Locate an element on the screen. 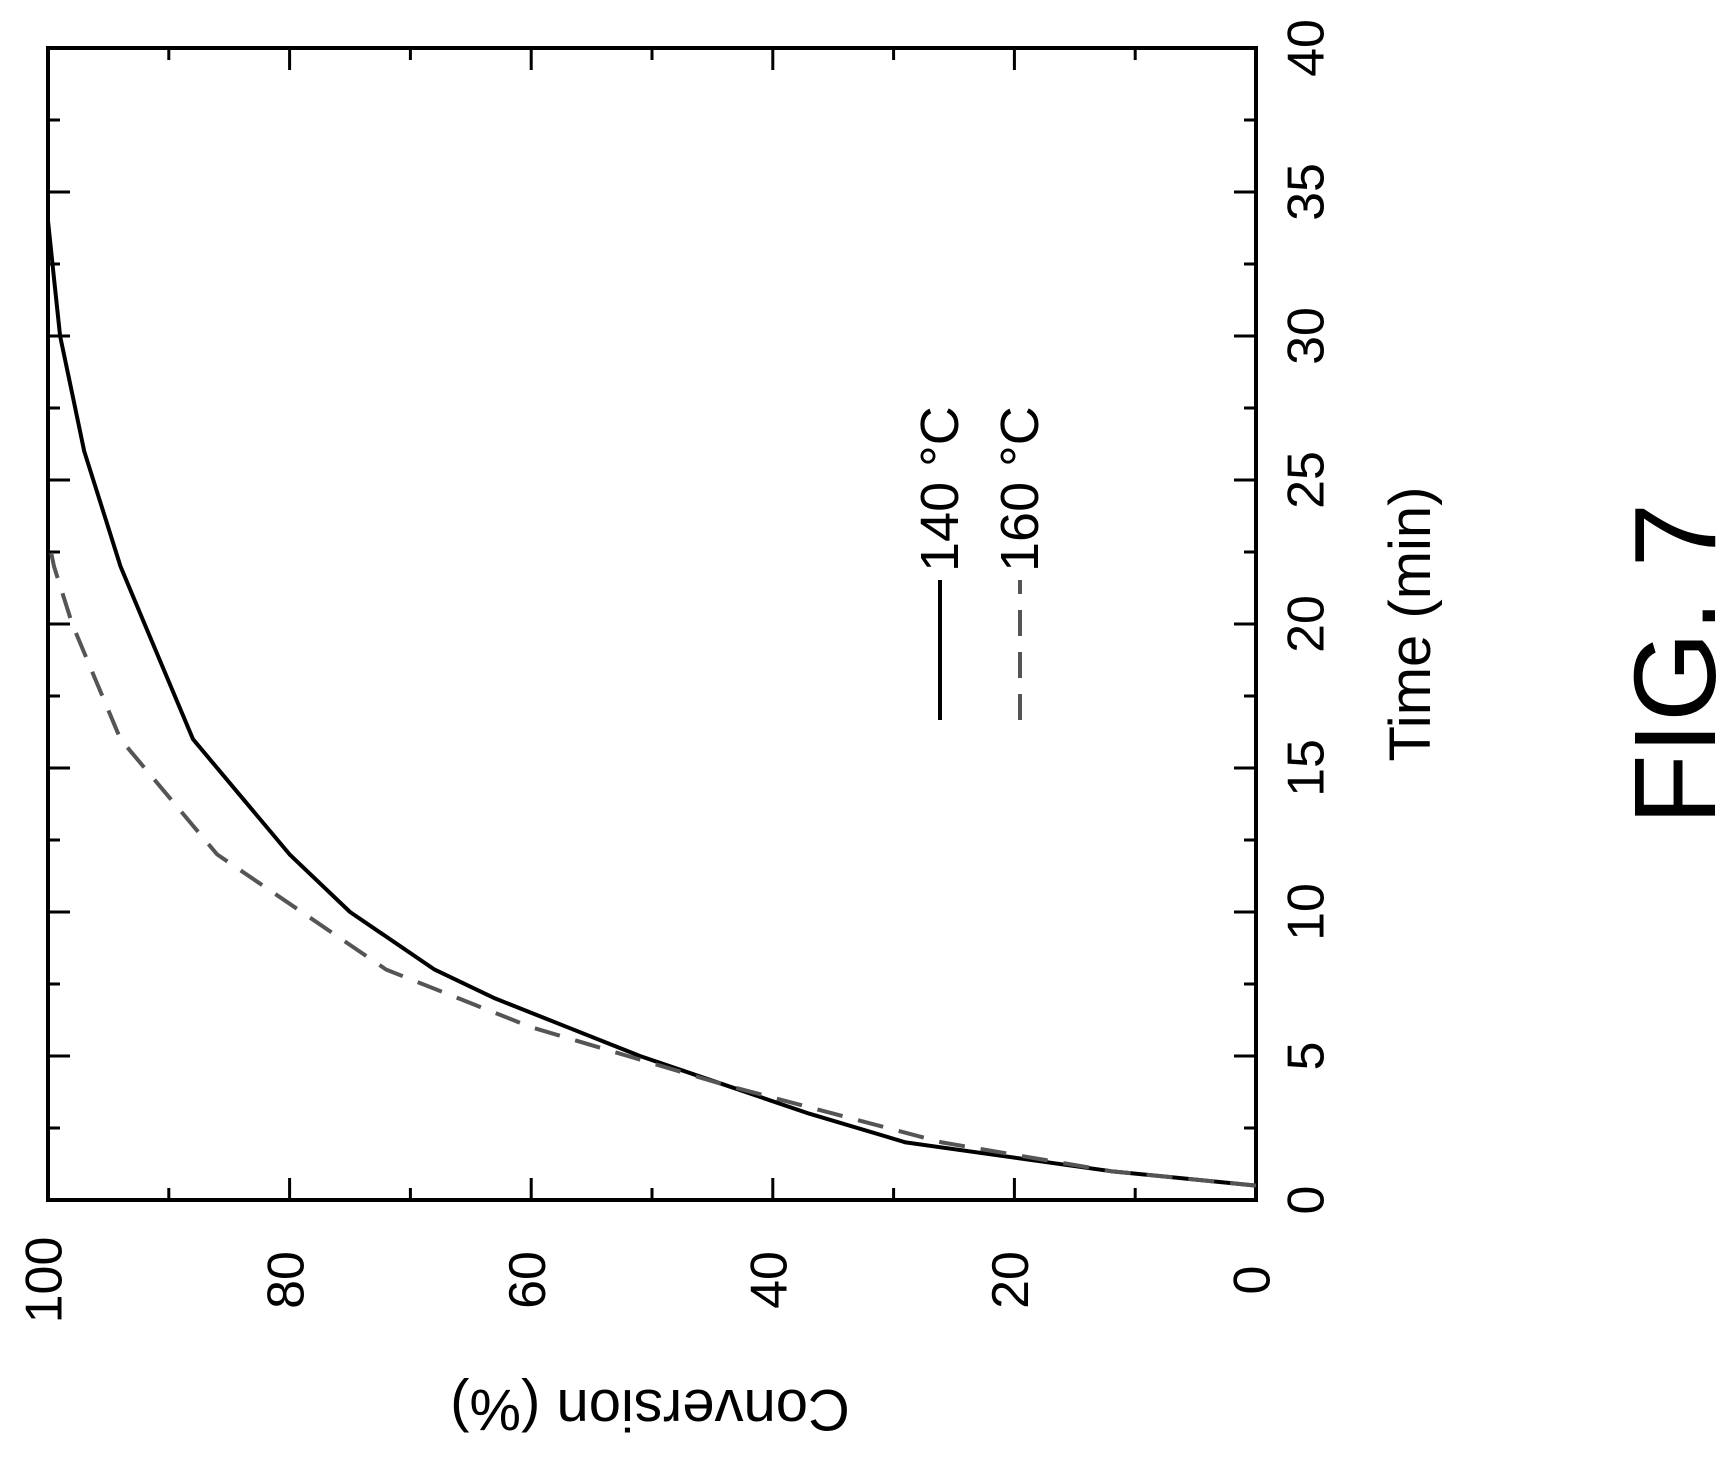 This screenshot has height=1475, width=1727. y-tick-label: 100 is located at coordinates (45, 1280).